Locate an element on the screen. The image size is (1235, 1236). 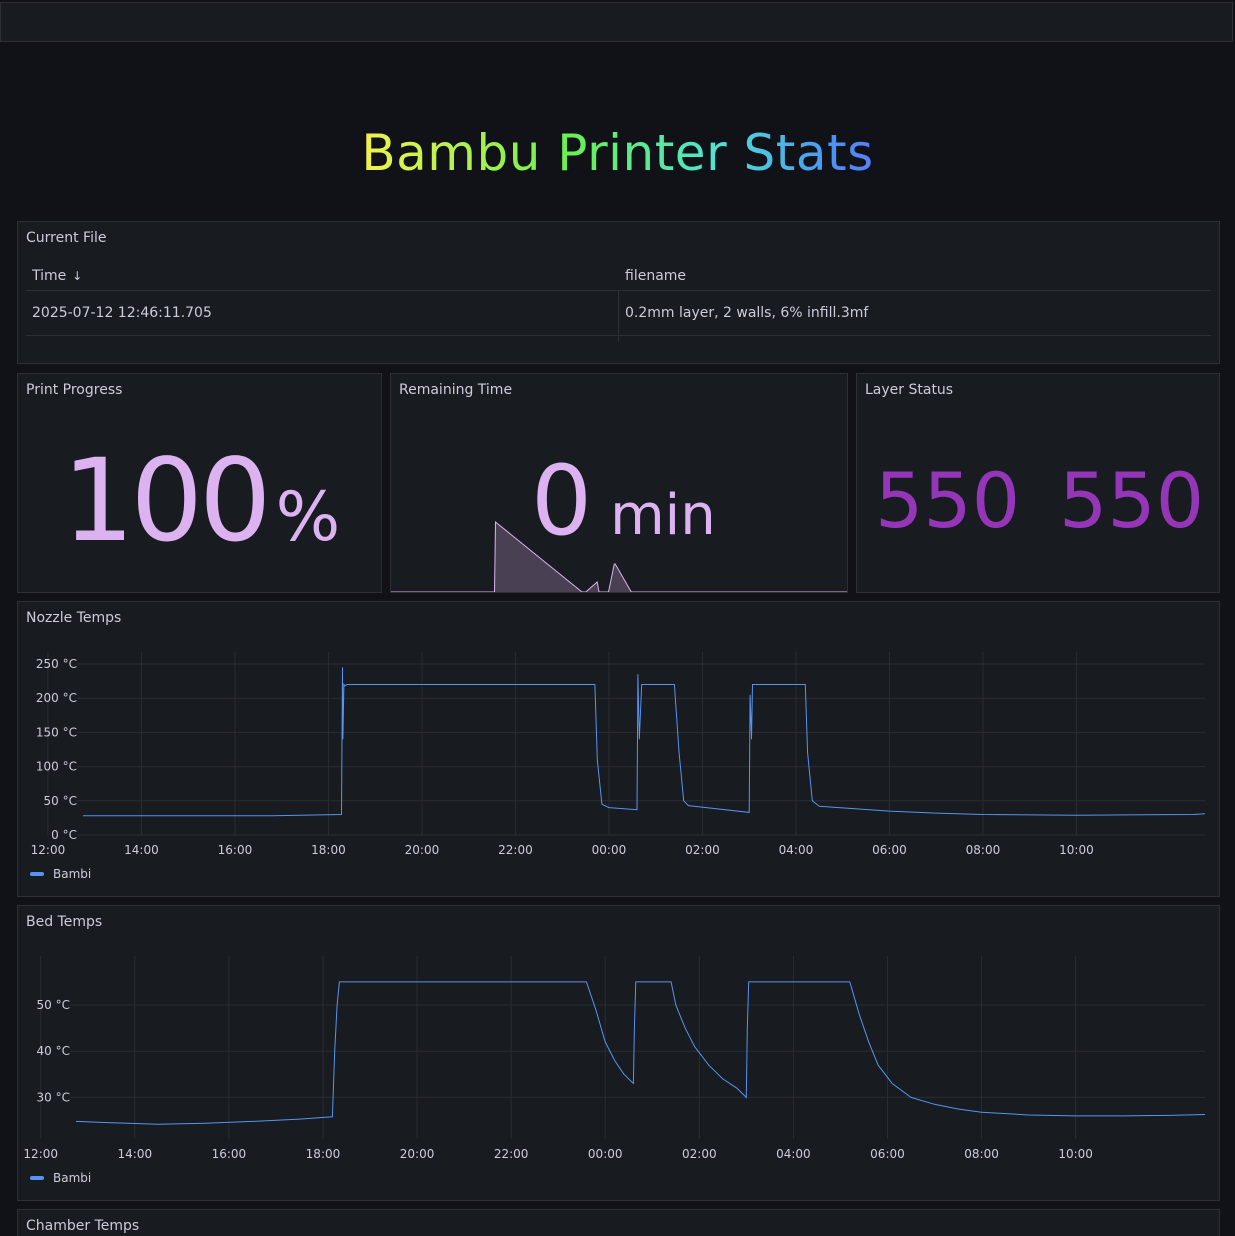
y-tick-label: 250 °C is located at coordinates (56, 664).